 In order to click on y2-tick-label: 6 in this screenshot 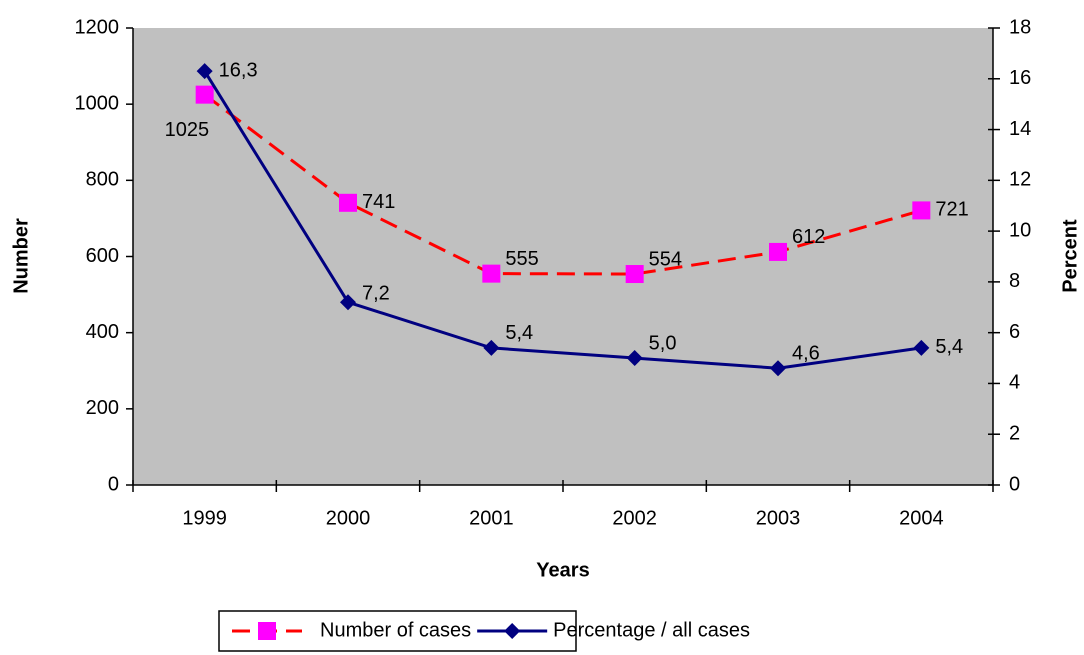, I will do `click(1014, 332)`.